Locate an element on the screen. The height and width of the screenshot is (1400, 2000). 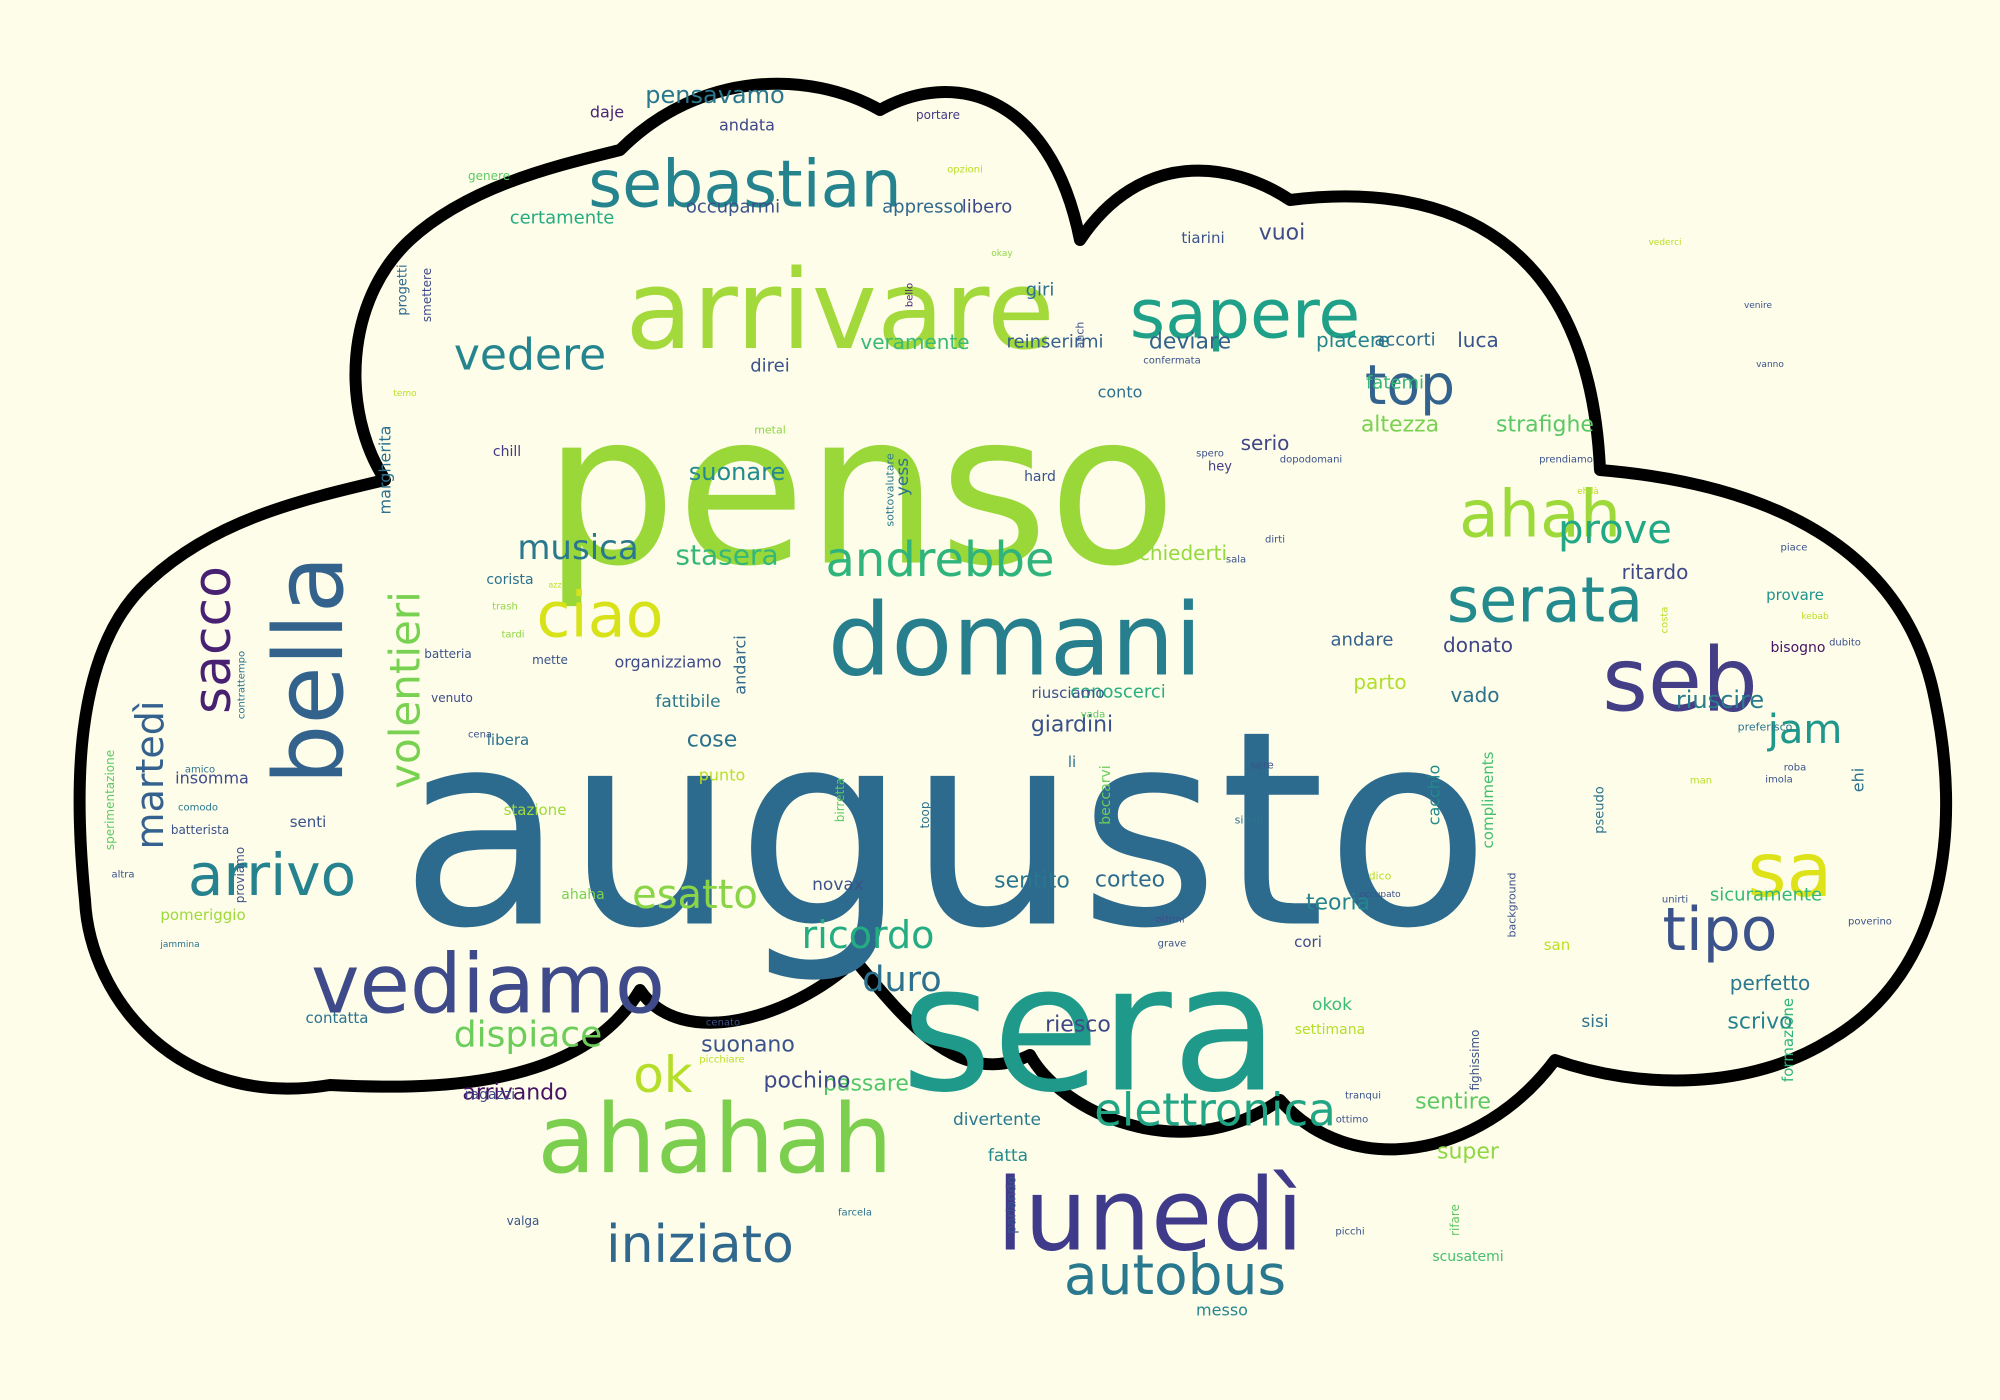
word-confermata: confermata is located at coordinates (1171, 361).